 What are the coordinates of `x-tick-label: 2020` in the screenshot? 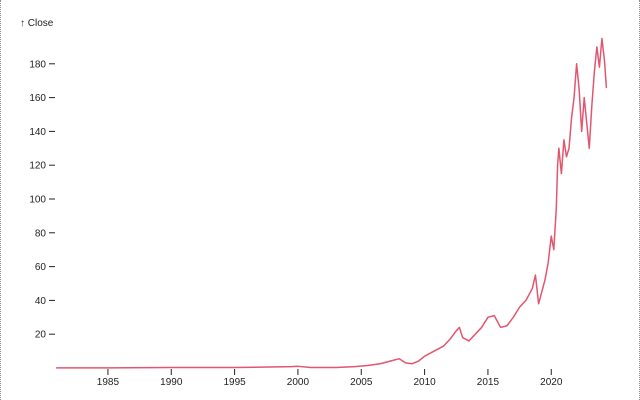 It's located at (551, 382).